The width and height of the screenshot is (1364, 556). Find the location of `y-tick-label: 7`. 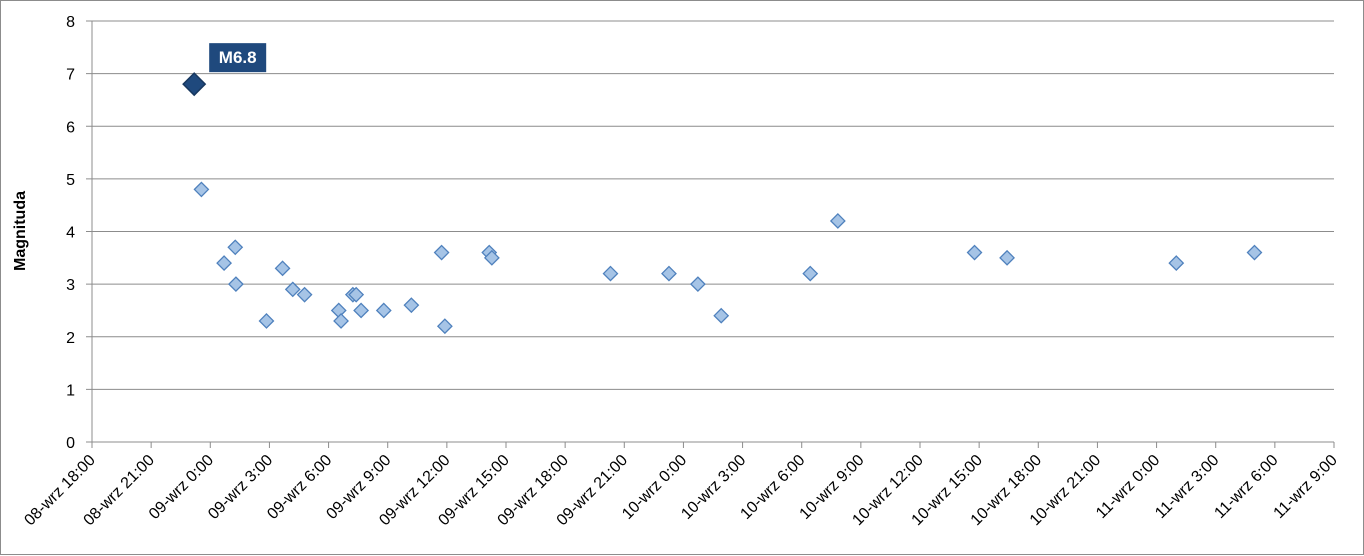

y-tick-label: 7 is located at coordinates (70, 75).